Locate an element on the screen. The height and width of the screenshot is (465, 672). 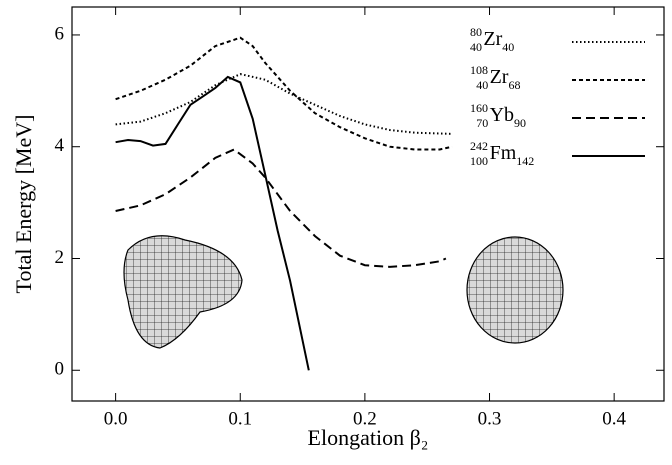
legend-charge: 70 is located at coordinates (482, 123).